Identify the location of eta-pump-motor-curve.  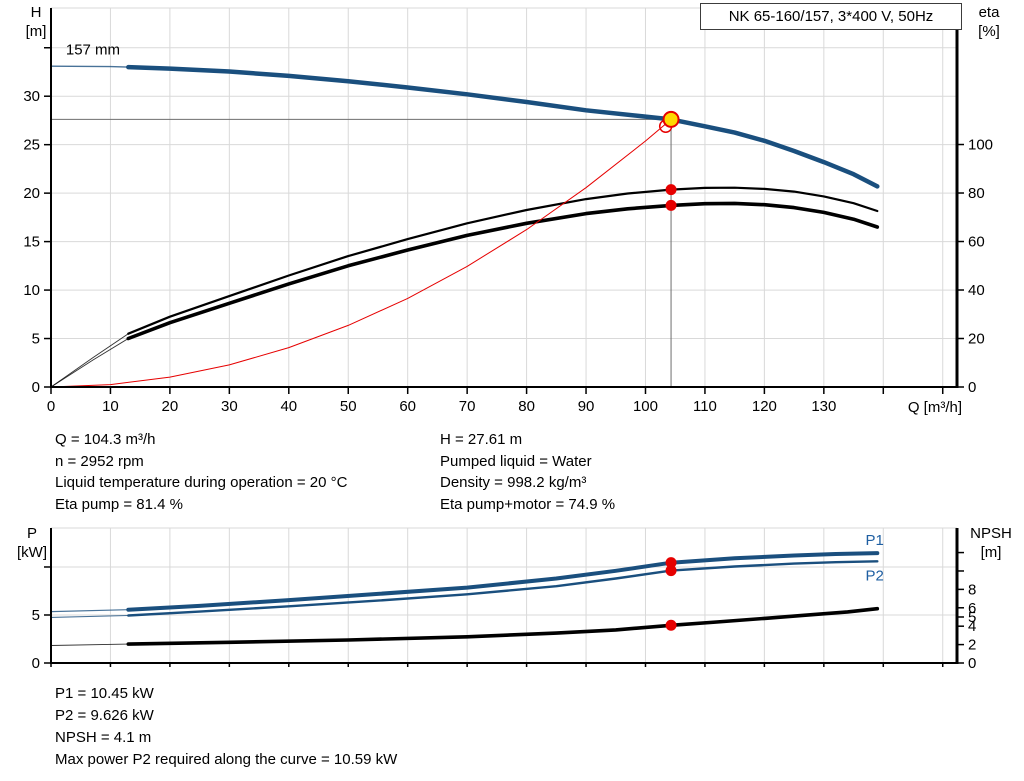
(503, 271).